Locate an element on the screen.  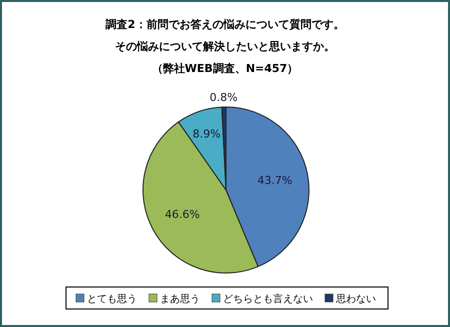
data-label: 8.9% is located at coordinates (206, 133).